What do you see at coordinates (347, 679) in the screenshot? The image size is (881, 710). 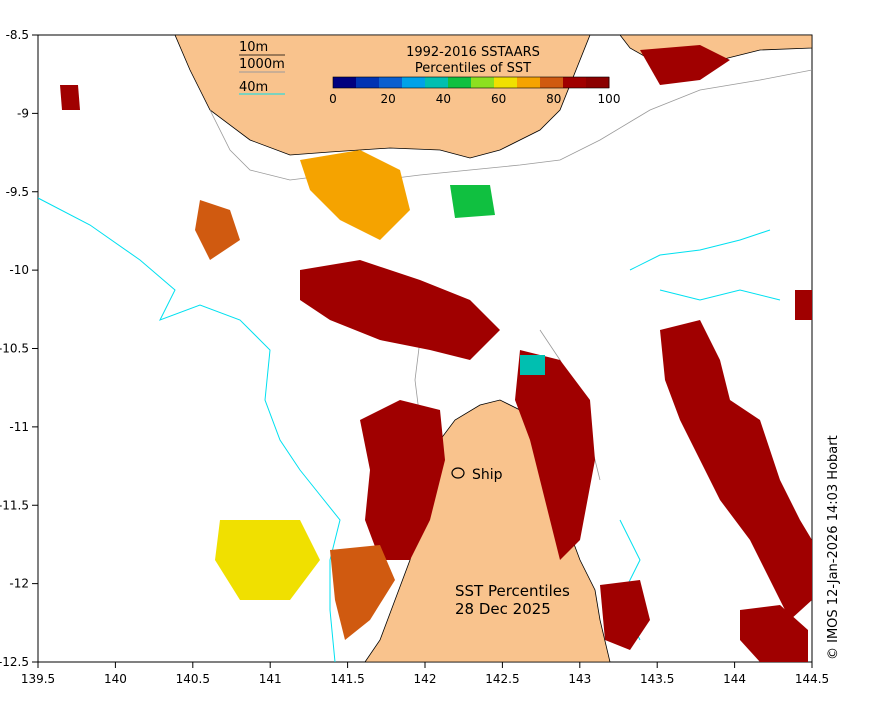 I see `x-tick-label: 141.5` at bounding box center [347, 679].